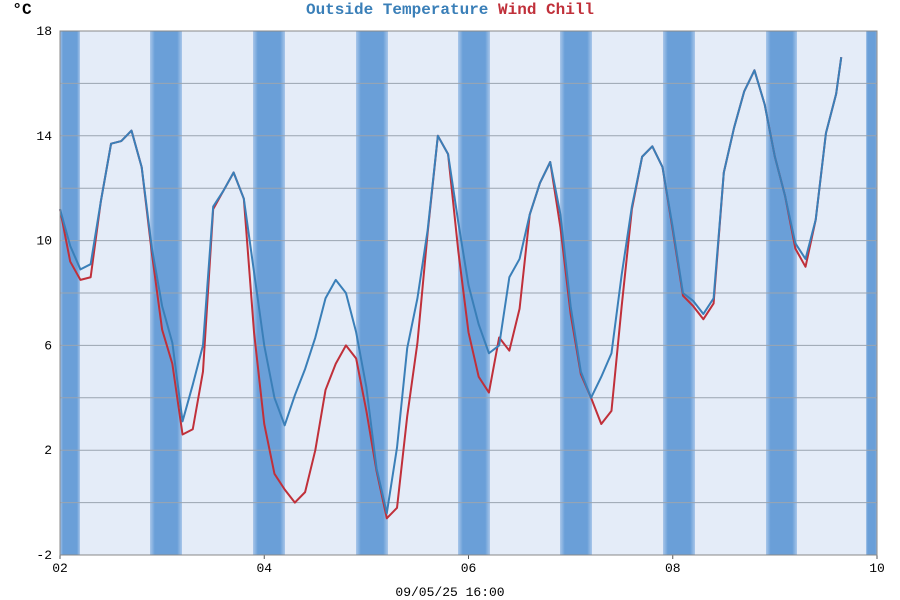 Image resolution: width=900 pixels, height=600 pixels. Describe the element at coordinates (44, 136) in the screenshot. I see `y-tick-label: 14` at that location.